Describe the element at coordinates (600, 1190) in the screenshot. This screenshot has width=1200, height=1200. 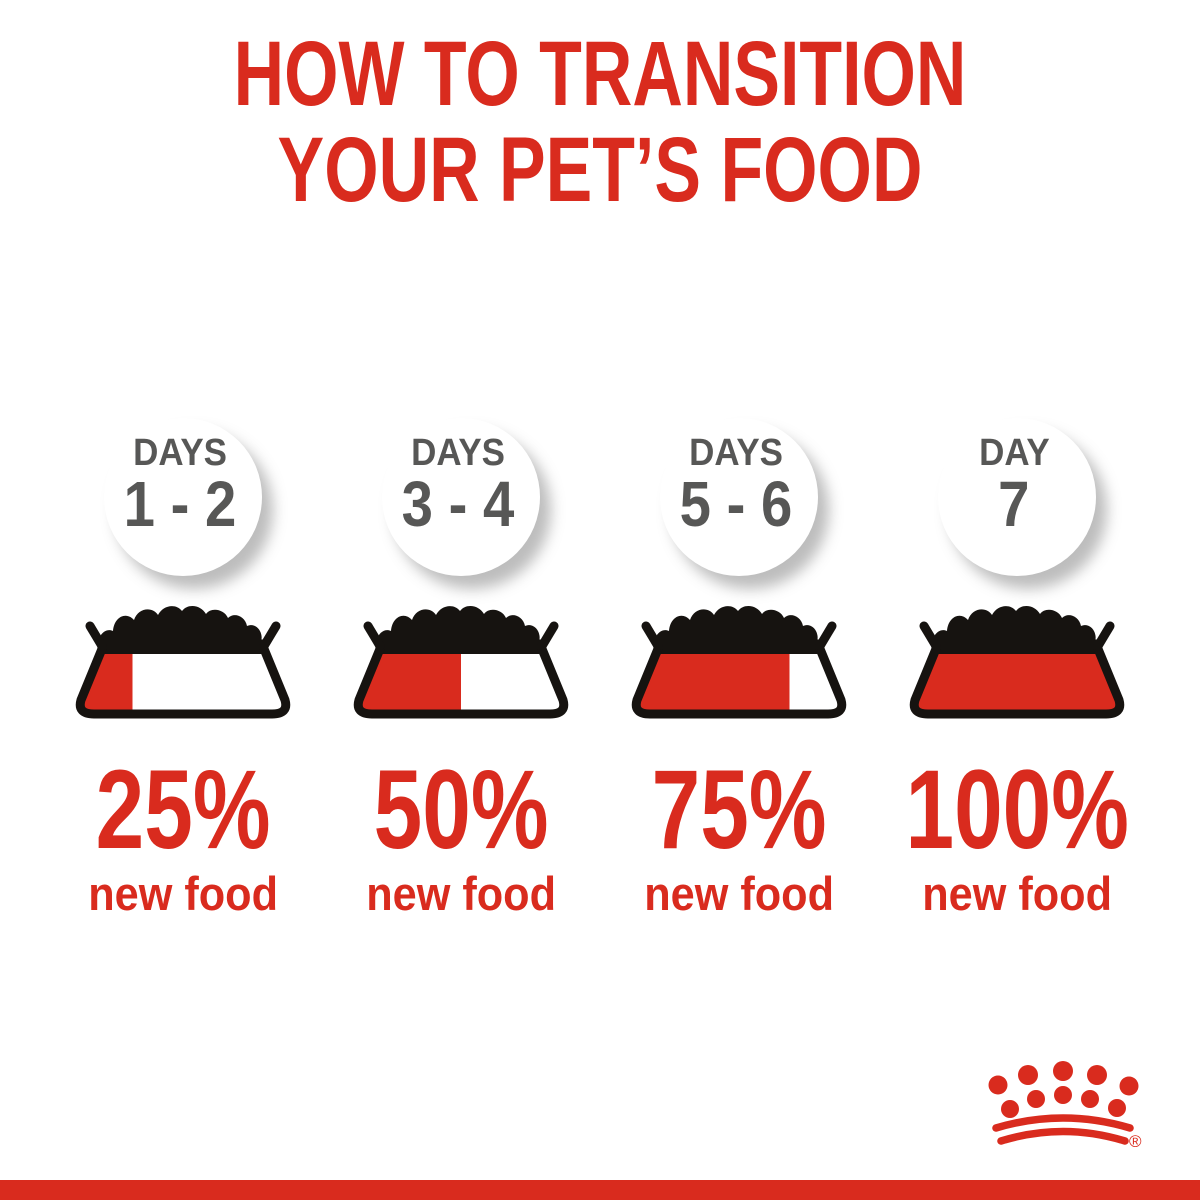
I see `bottom-red-strip` at that location.